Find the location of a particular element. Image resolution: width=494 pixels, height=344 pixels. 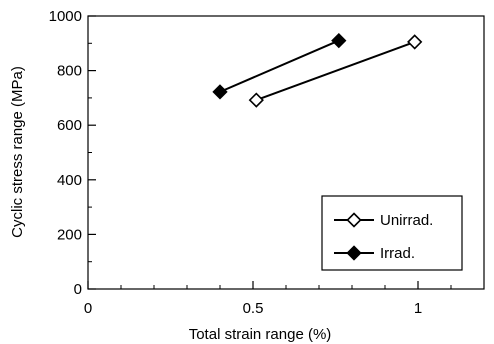

y-tick-label: 1000 is located at coordinates (65, 16).